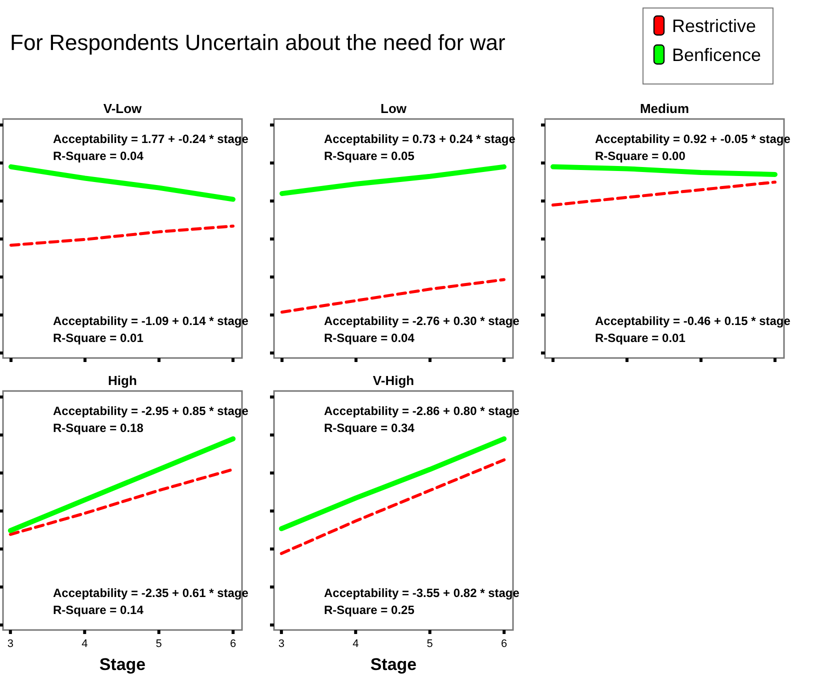 The image size is (821, 677). Describe the element at coordinates (369, 338) in the screenshot. I see `annotation: R-Square = 0.04` at that location.